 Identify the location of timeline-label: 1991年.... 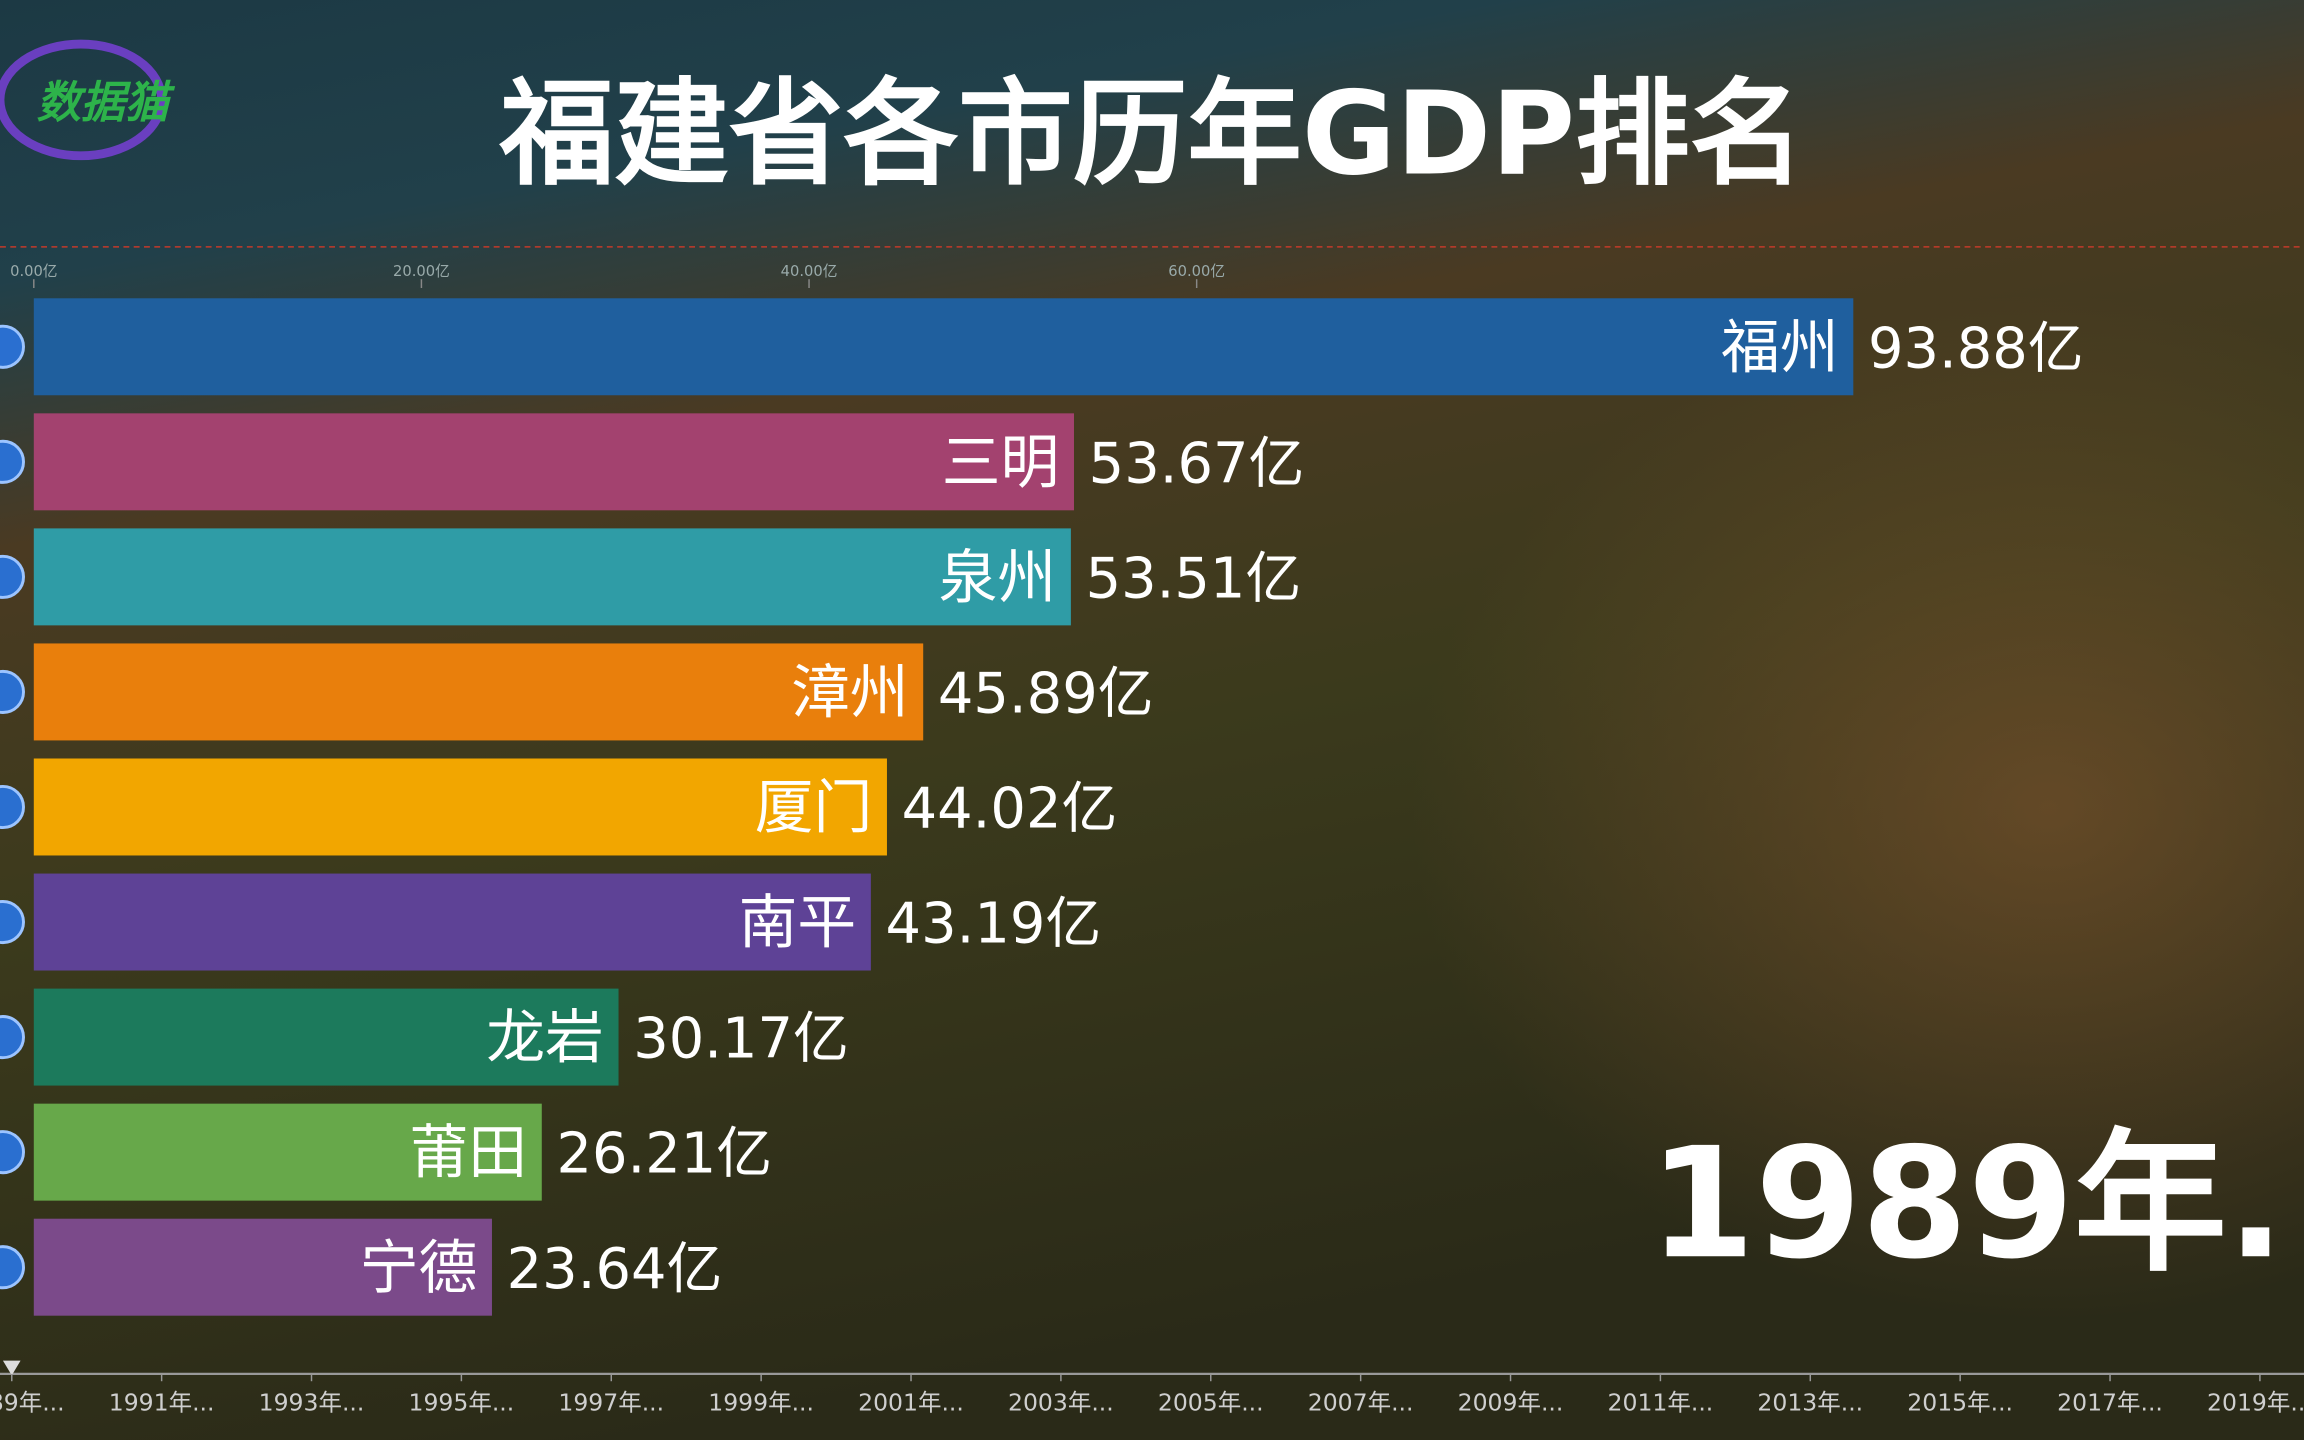
(162, 1403).